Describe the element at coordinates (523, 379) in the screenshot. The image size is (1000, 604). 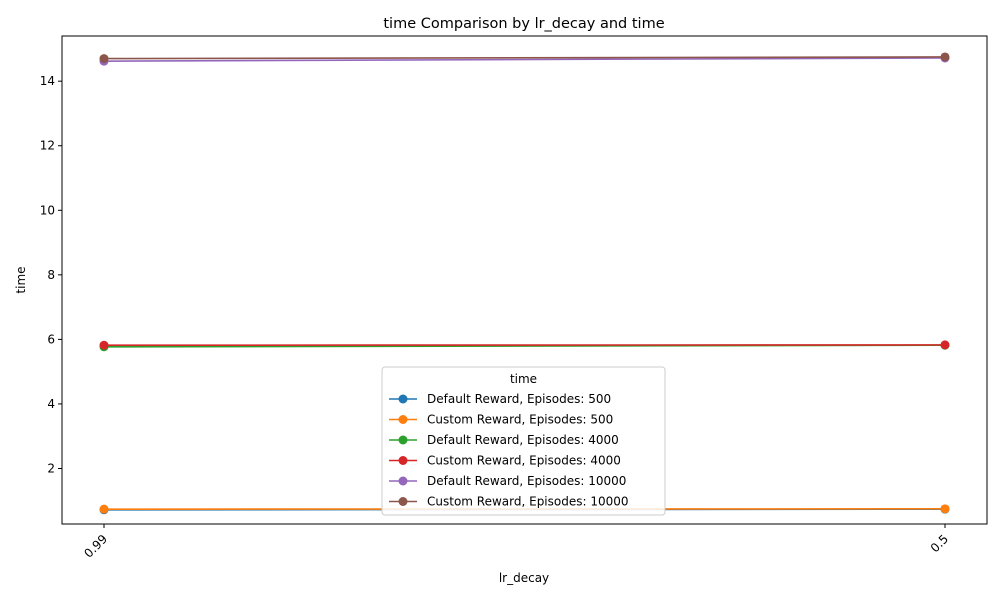
I see `legend-title: time` at that location.